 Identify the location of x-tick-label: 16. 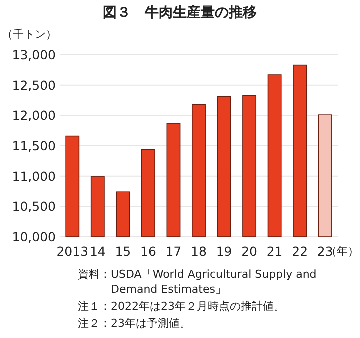
(148, 251).